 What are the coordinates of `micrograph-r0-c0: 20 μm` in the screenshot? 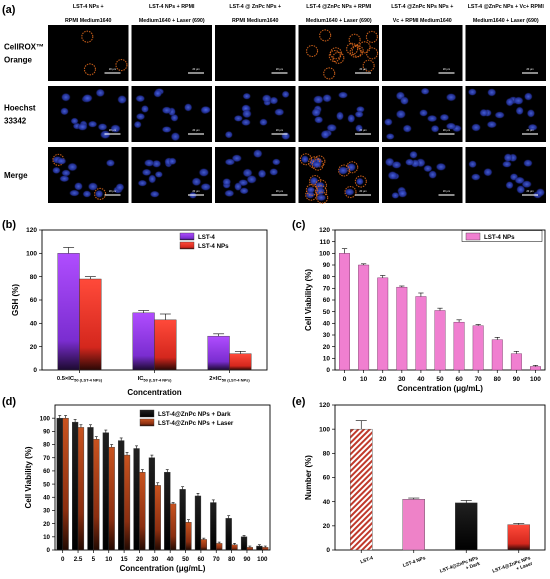 It's located at (88, 53).